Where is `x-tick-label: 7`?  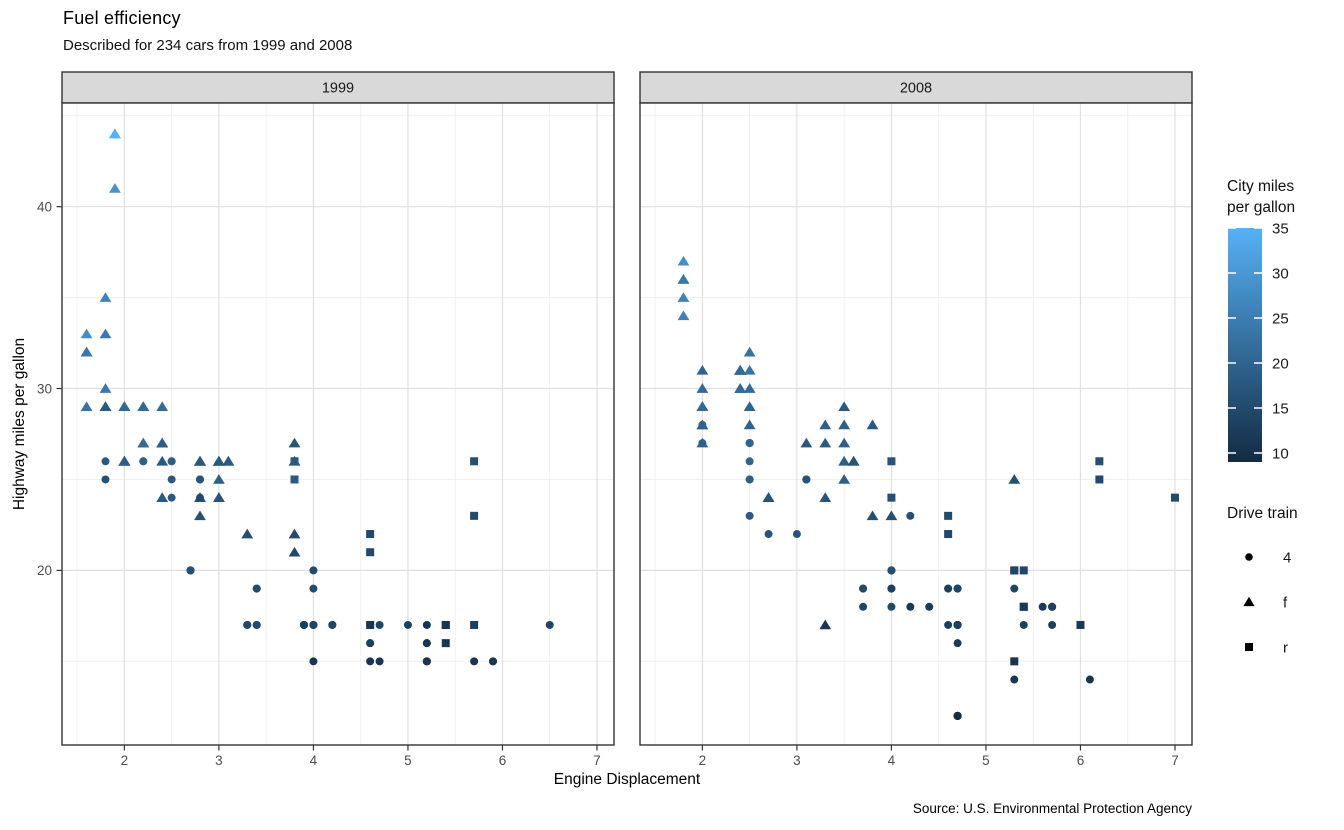 x-tick-label: 7 is located at coordinates (597, 760).